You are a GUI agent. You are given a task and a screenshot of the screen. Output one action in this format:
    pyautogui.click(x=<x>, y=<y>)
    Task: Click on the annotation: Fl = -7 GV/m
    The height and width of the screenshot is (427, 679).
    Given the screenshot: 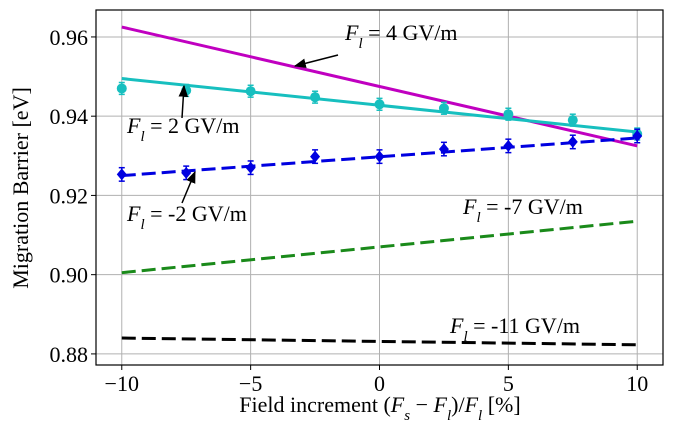 What is the action you would take?
    pyautogui.click(x=522, y=210)
    